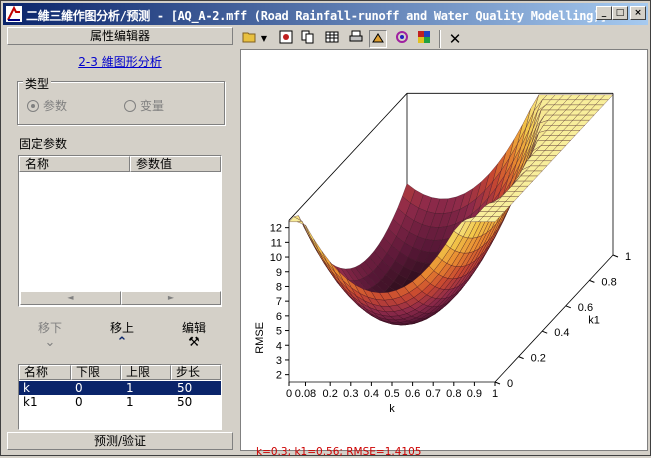  I want to click on edit-button: 编辑 ⚒, so click(194, 334).